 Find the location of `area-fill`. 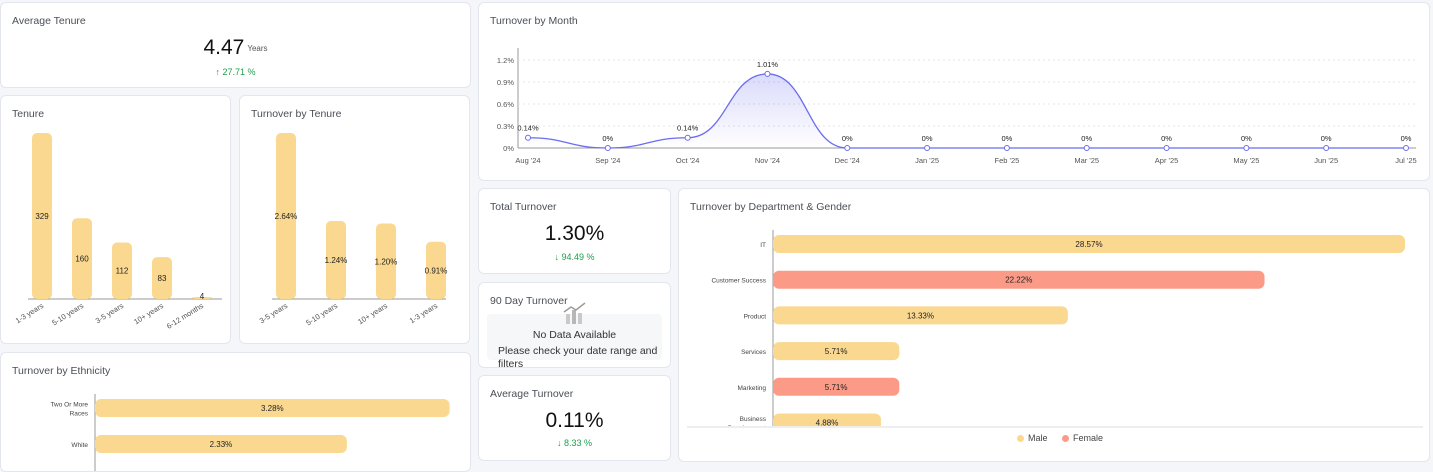

area-fill is located at coordinates (967, 110).